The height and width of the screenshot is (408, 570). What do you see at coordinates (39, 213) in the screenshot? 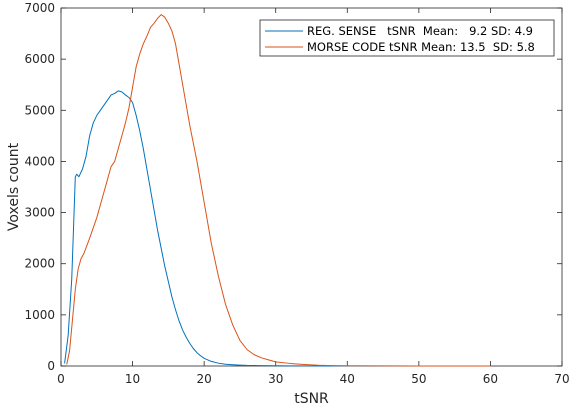
I see `y-tick-label: 3000` at bounding box center [39, 213].